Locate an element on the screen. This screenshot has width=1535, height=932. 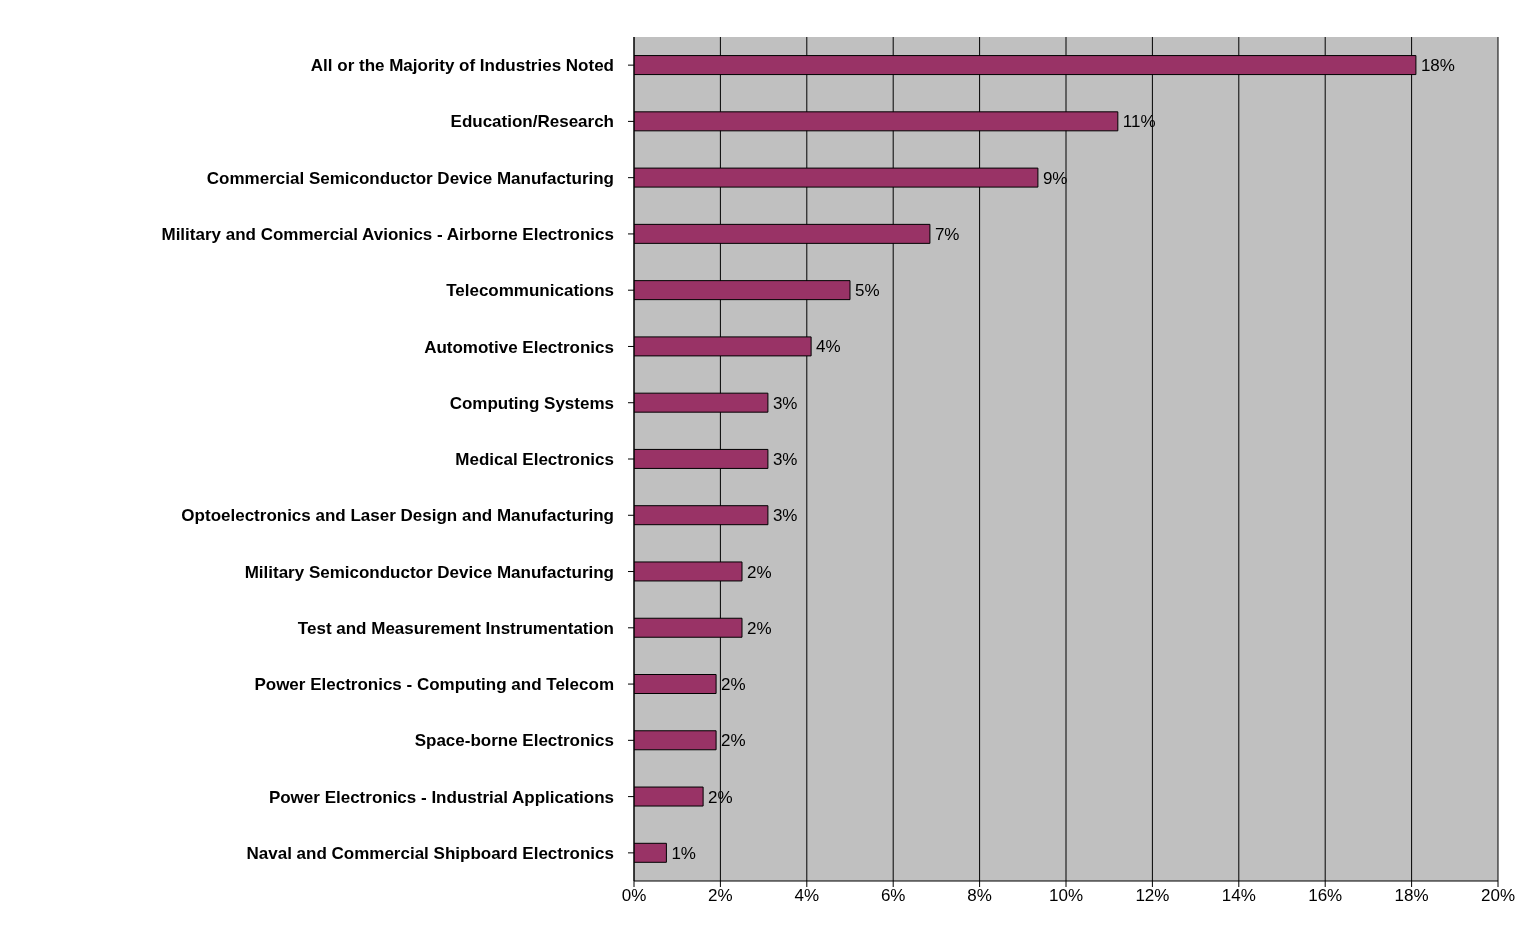
x-tick-label: 20% is located at coordinates (1498, 896).